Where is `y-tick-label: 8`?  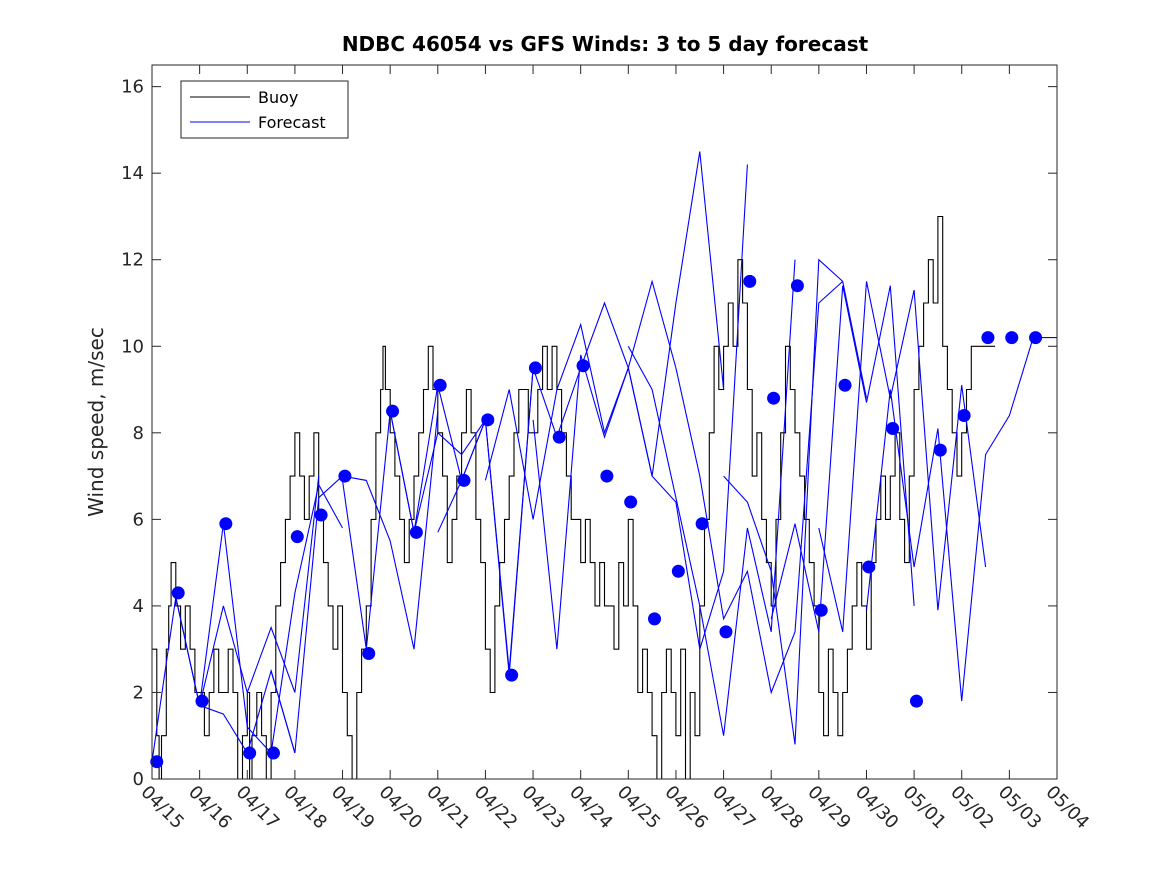 y-tick-label: 8 is located at coordinates (138, 433).